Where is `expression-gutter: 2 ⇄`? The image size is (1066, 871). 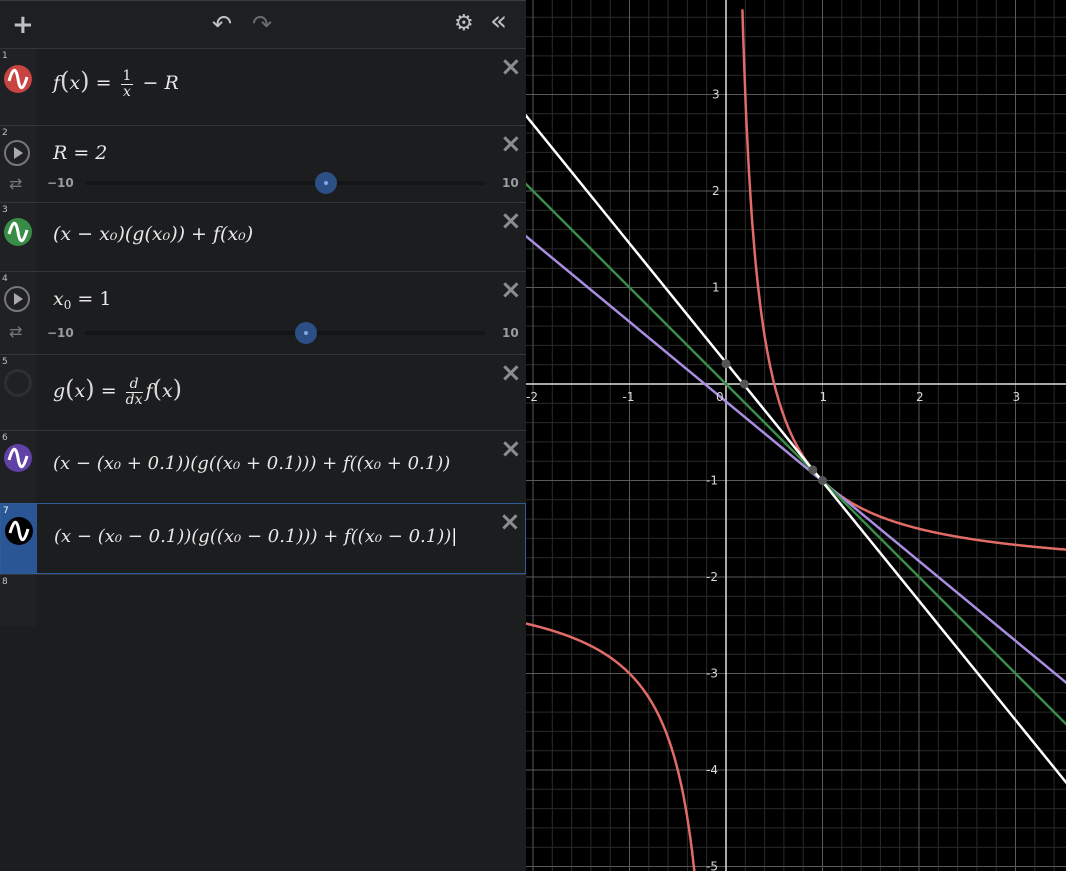 expression-gutter: 2 ⇄ is located at coordinates (18, 164).